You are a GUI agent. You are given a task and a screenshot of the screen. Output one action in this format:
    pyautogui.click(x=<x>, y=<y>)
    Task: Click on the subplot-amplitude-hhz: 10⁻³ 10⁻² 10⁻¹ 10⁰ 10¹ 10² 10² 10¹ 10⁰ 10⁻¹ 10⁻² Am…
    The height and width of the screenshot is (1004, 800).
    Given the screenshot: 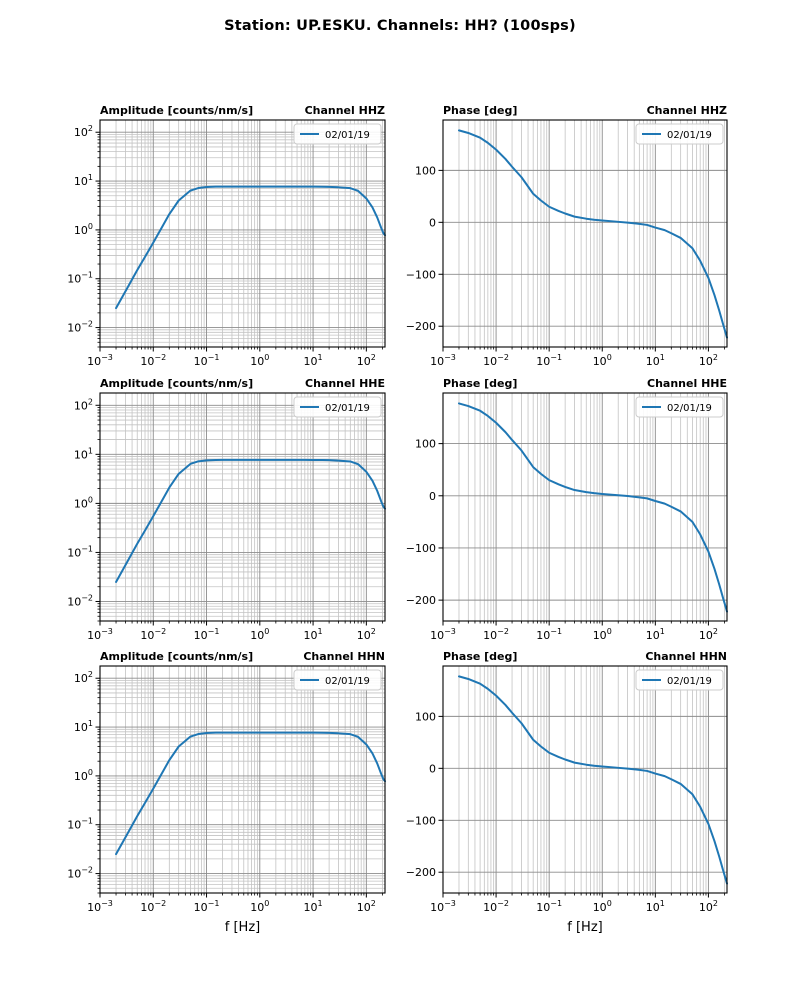 What is the action you would take?
    pyautogui.click(x=226, y=236)
    